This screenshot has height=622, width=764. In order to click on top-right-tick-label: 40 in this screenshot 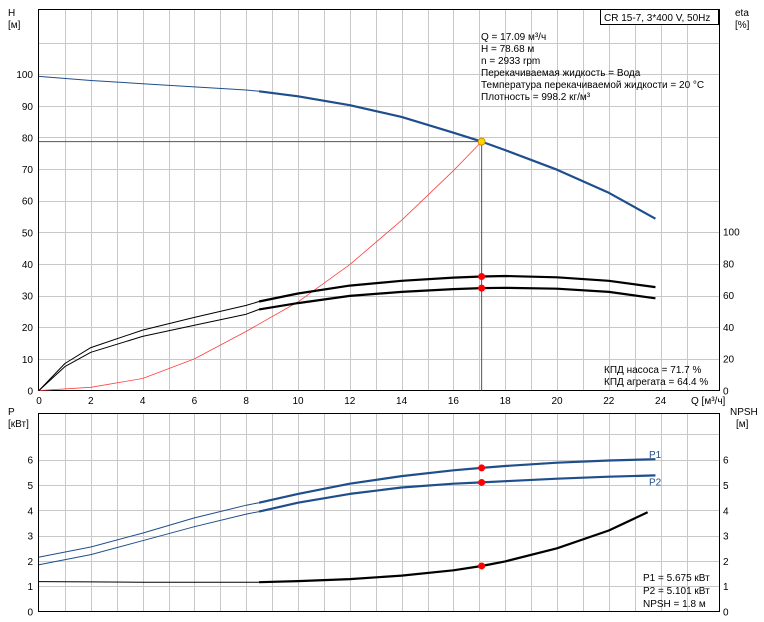, I will do `click(729, 328)`.